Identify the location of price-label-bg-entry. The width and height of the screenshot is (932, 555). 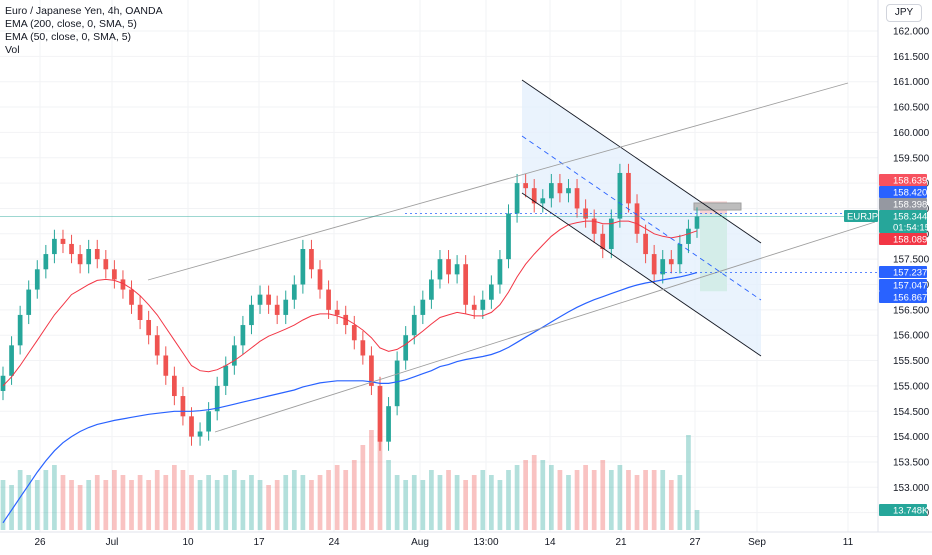
(903, 192).